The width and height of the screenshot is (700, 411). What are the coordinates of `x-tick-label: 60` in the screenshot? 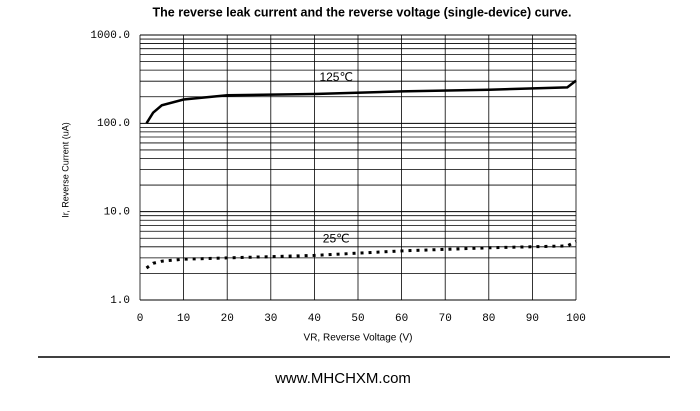 It's located at (401, 319).